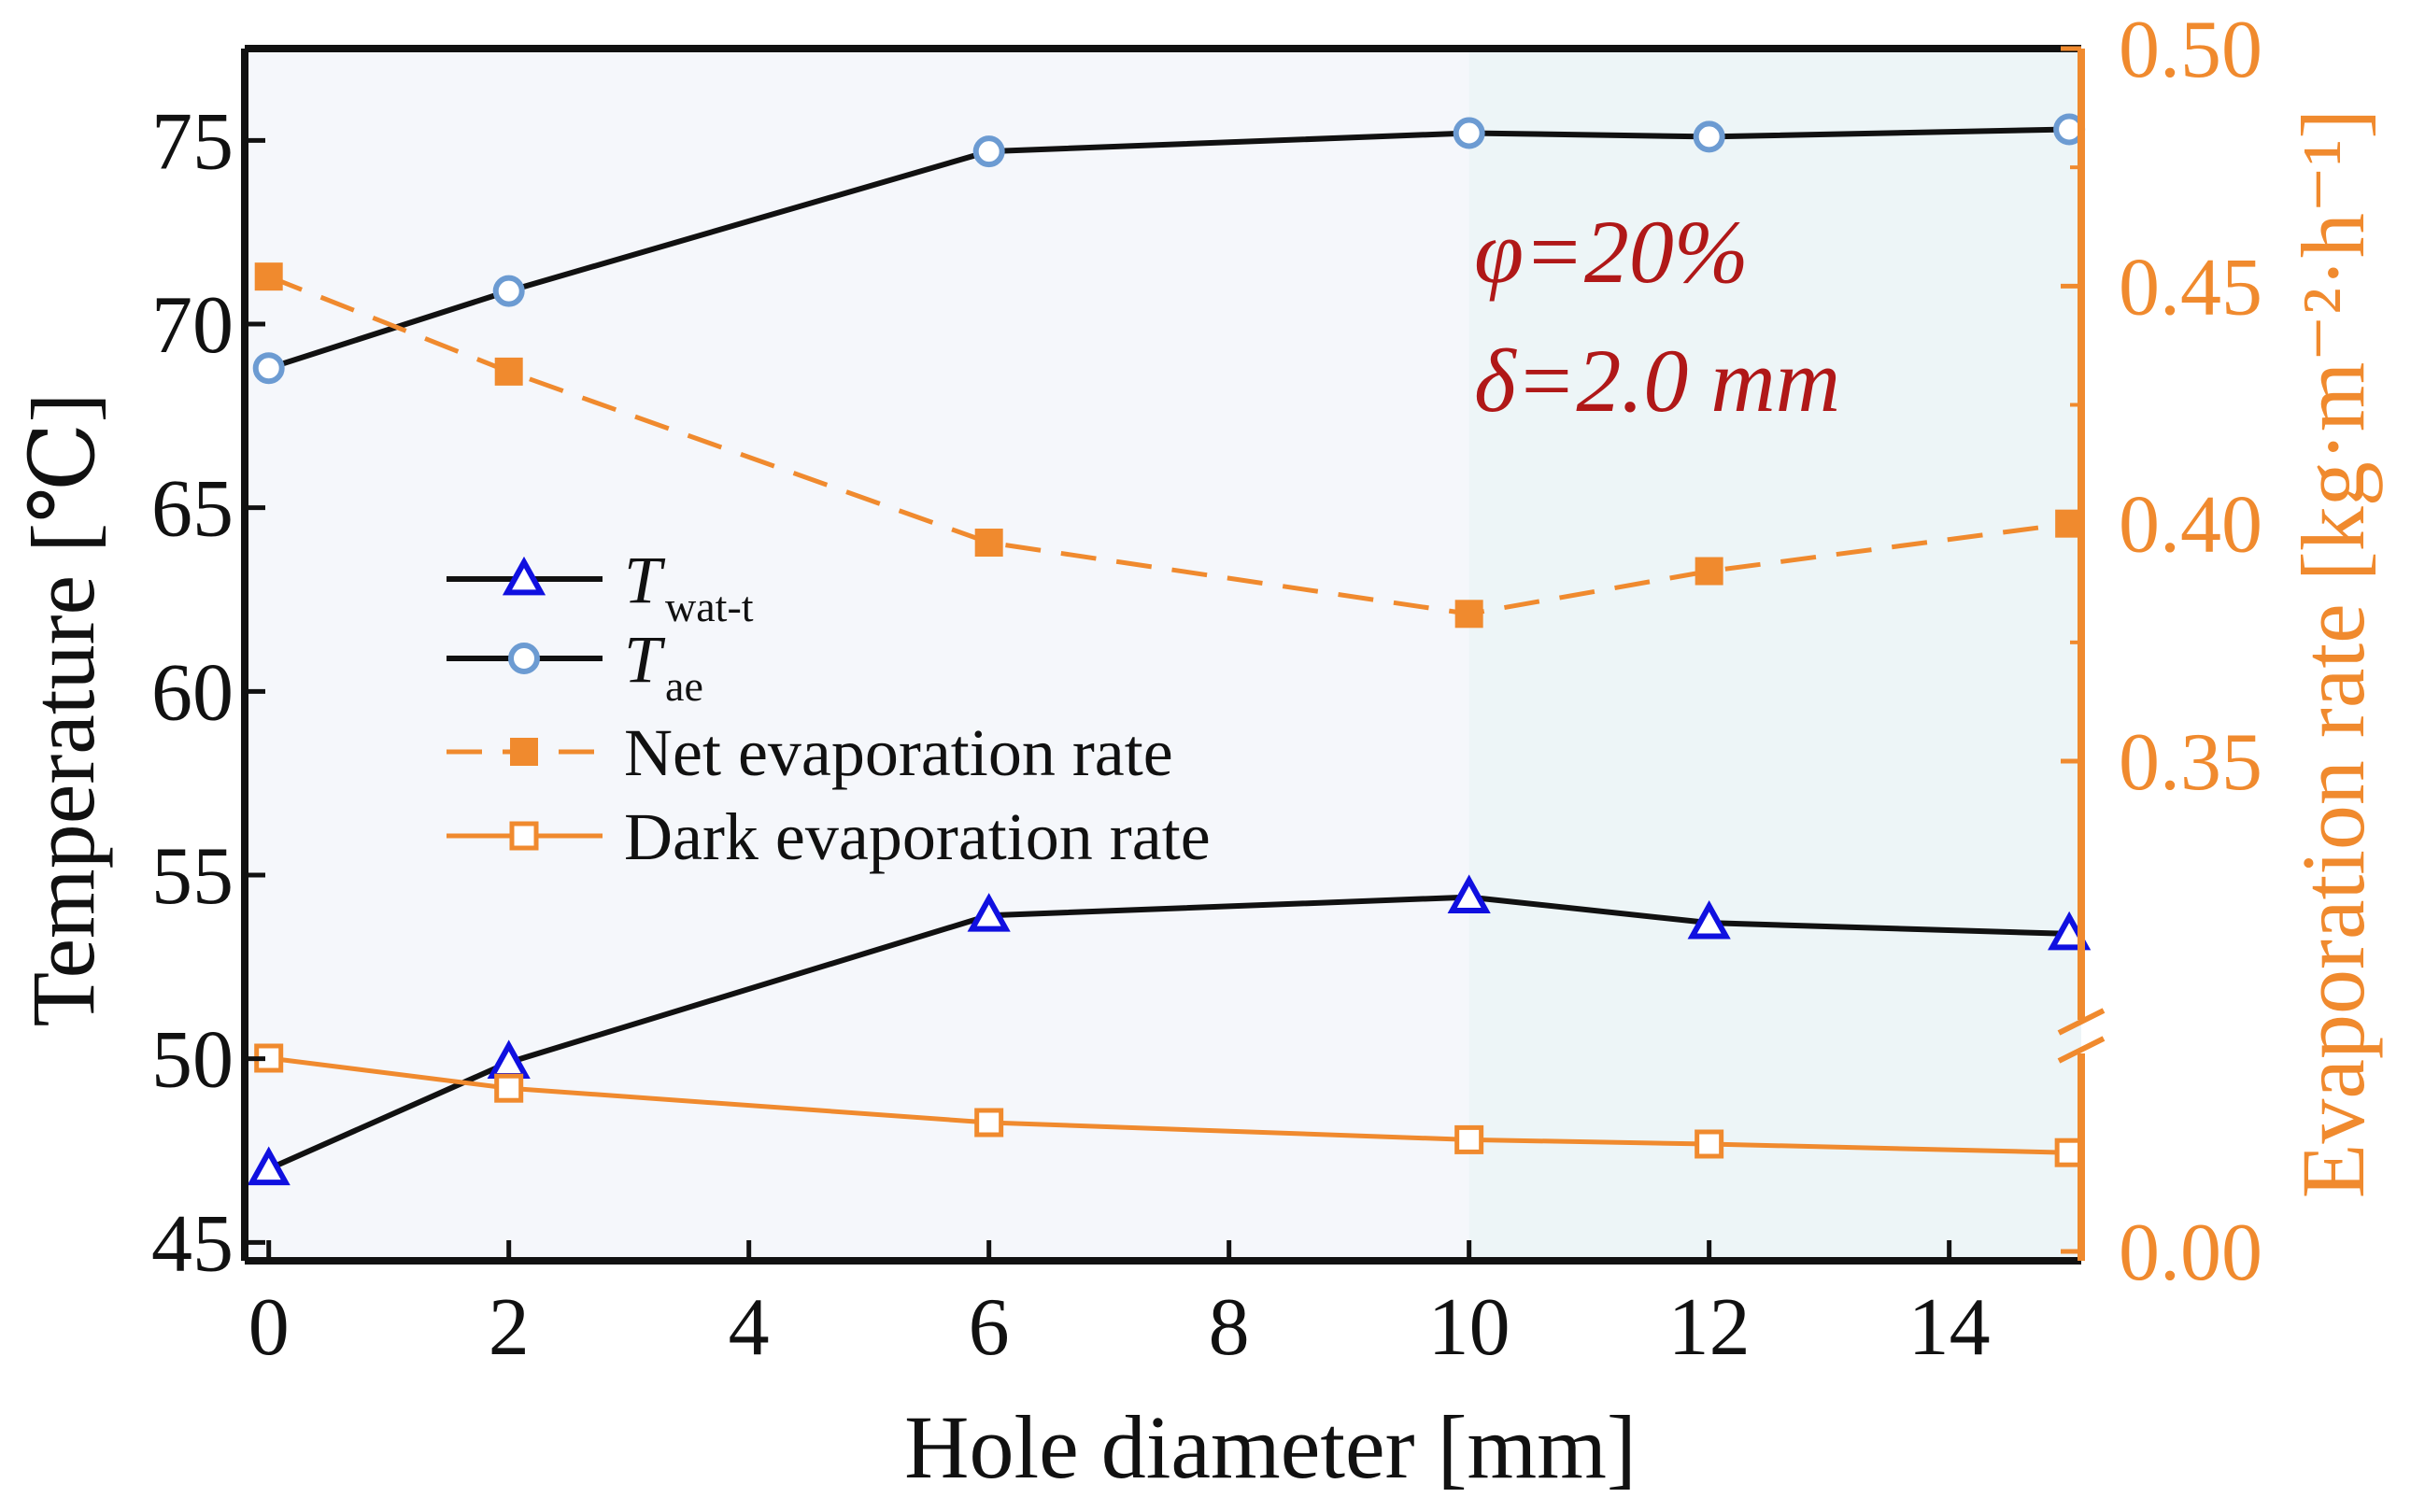 The width and height of the screenshot is (2425, 1512). Describe the element at coordinates (192, 877) in the screenshot. I see `y-left-tick-label-2: 55` at that location.